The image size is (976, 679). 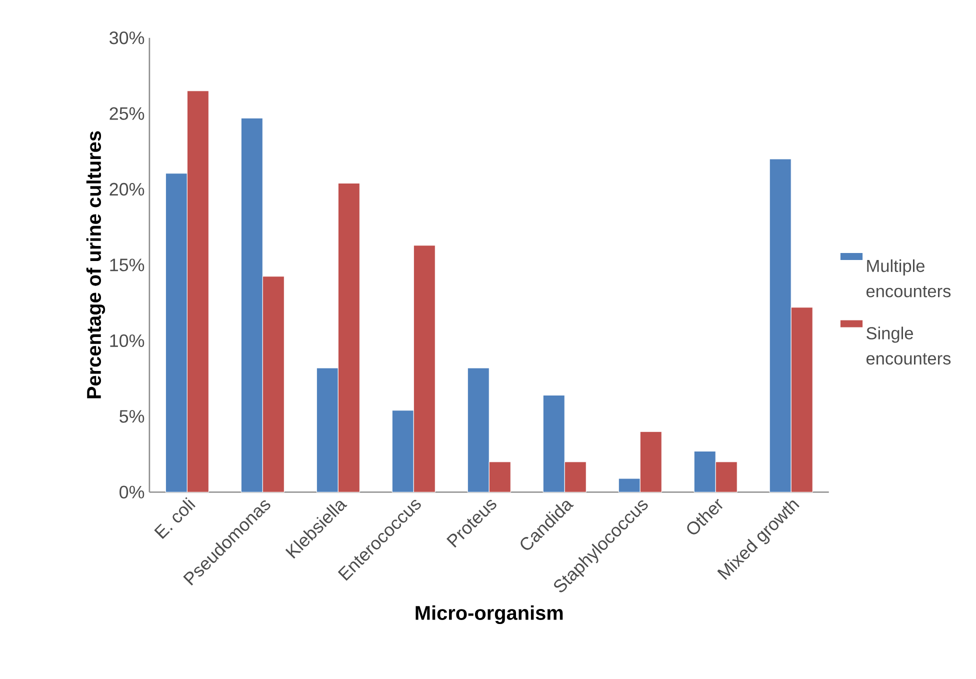 What do you see at coordinates (132, 416) in the screenshot?
I see `y-tick-label: 5%` at bounding box center [132, 416].